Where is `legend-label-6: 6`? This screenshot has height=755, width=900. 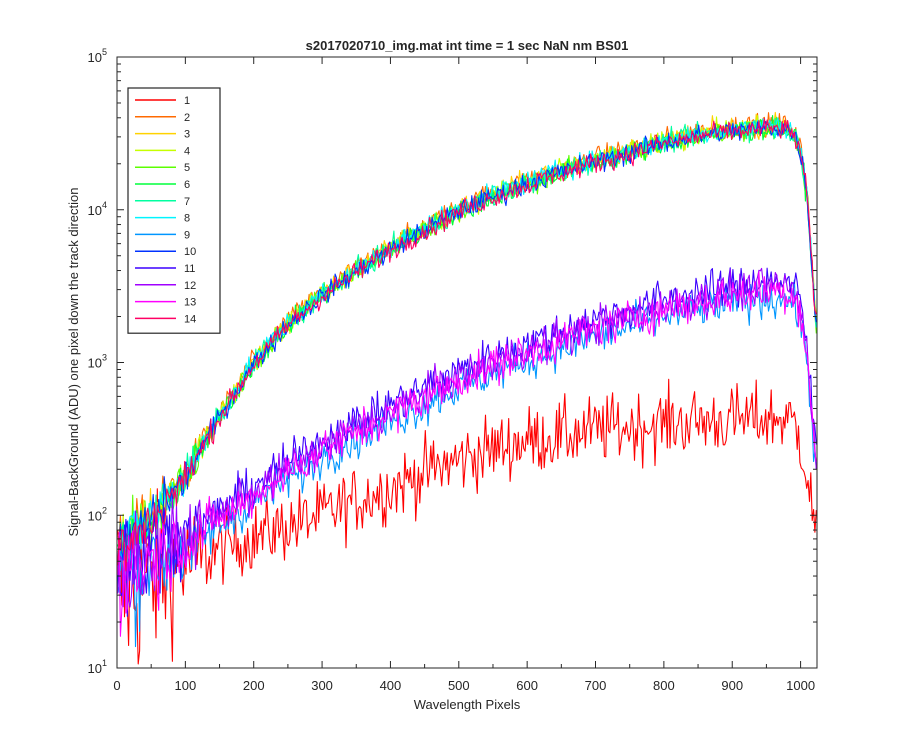 legend-label-6: 6 is located at coordinates (187, 185).